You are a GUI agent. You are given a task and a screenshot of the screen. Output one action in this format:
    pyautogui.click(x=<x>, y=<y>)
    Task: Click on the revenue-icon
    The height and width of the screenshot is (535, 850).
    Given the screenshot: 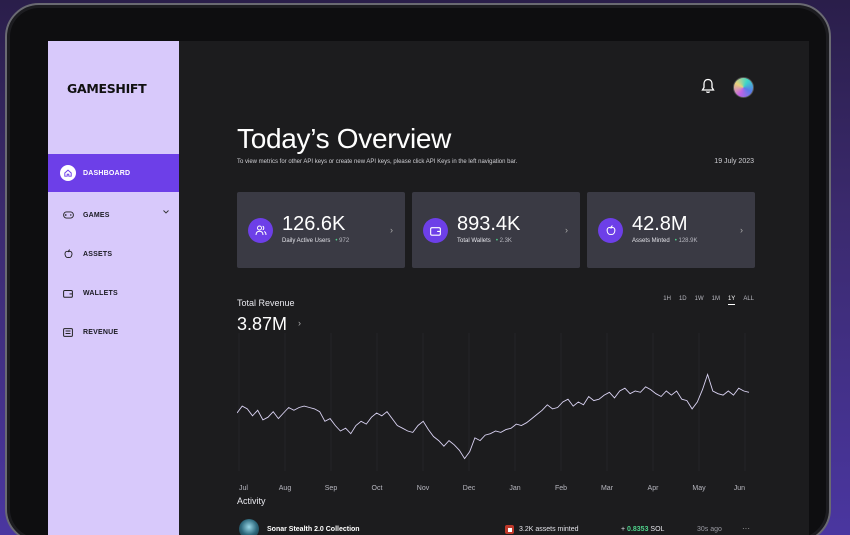 What is the action you would take?
    pyautogui.click(x=68, y=332)
    